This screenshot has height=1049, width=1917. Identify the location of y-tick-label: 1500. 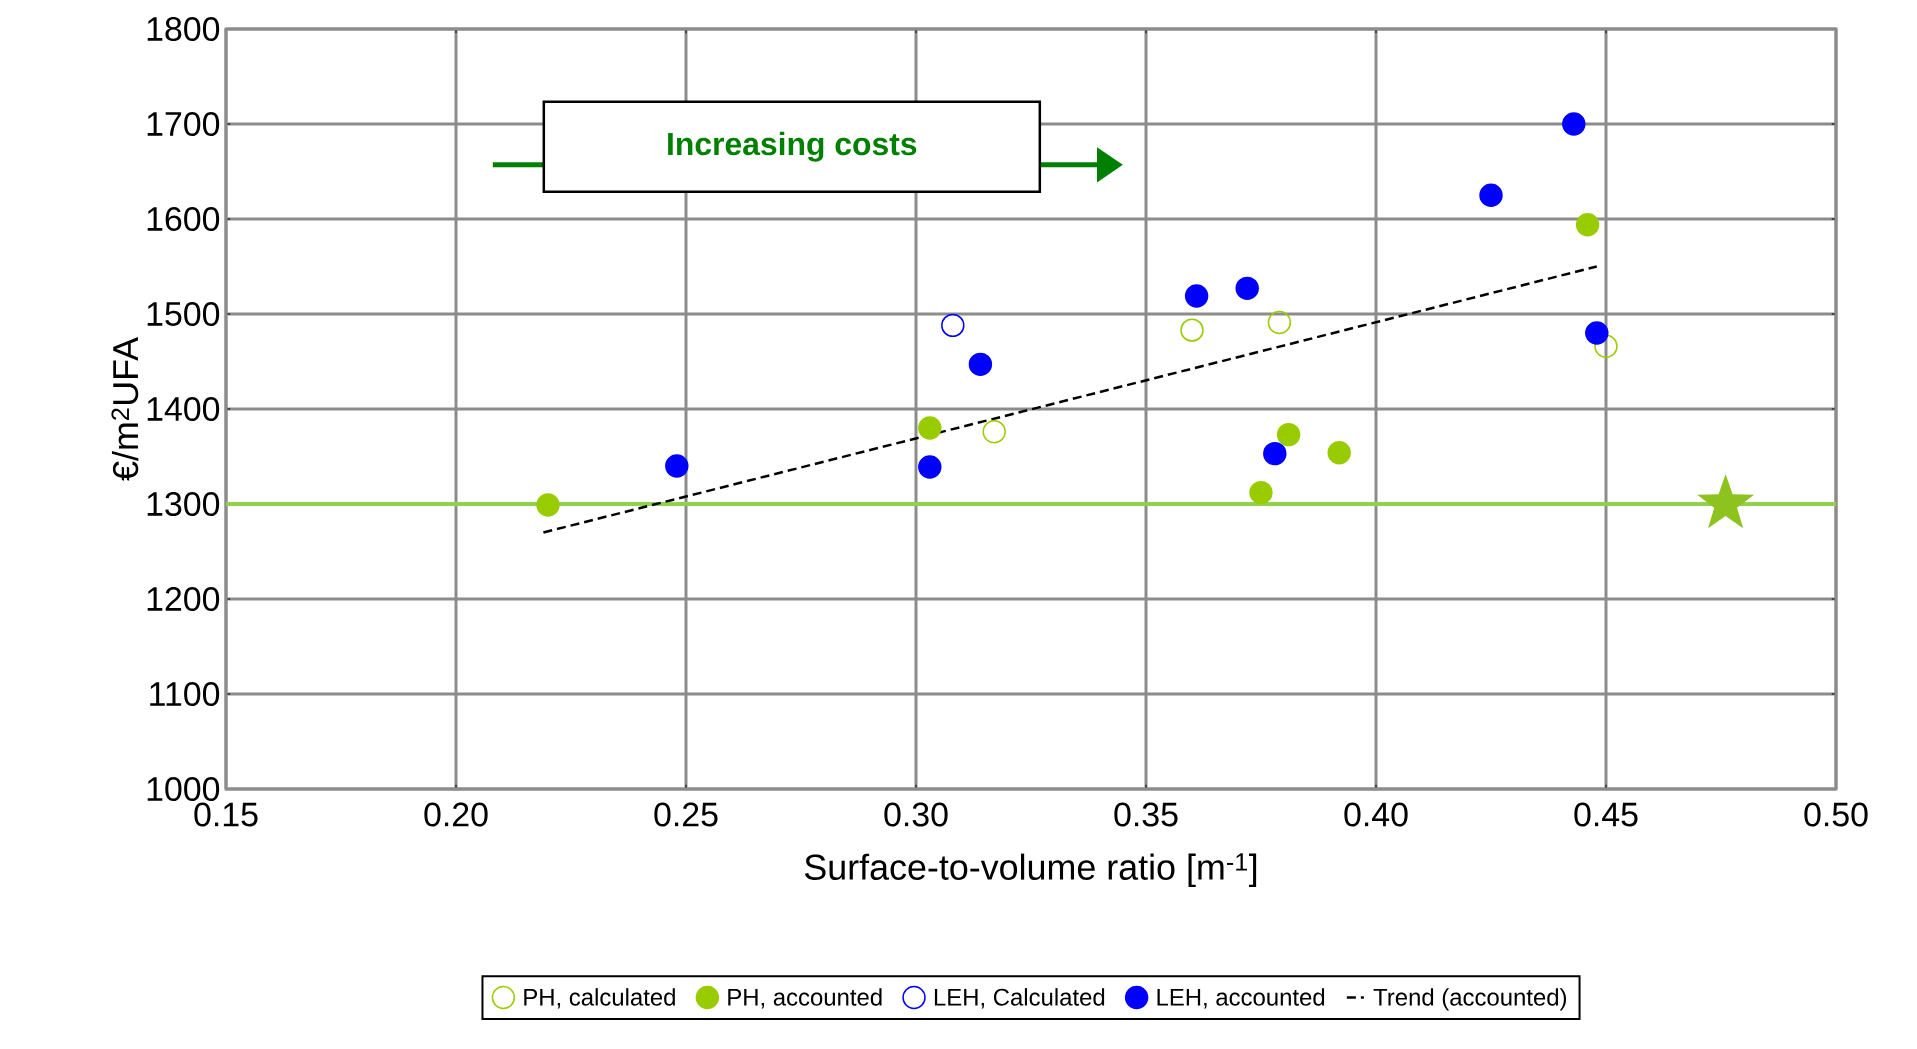
(183, 314).